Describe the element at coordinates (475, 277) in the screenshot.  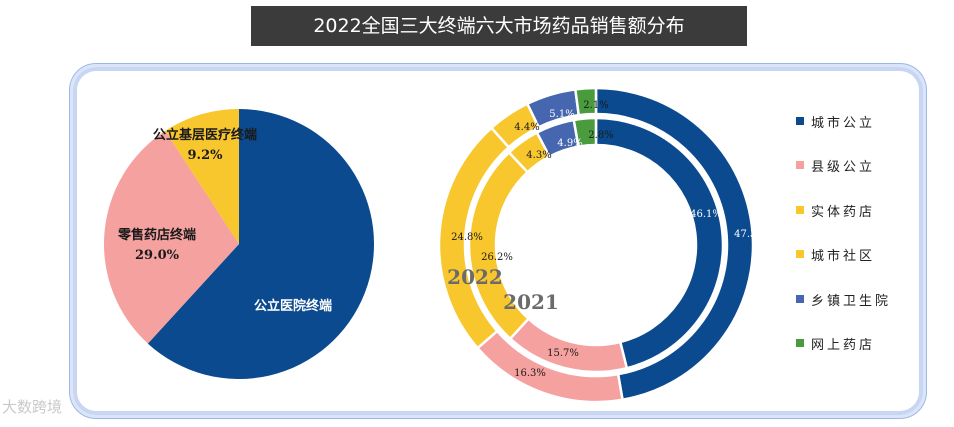
I see `ring-label-2022: 2022` at that location.